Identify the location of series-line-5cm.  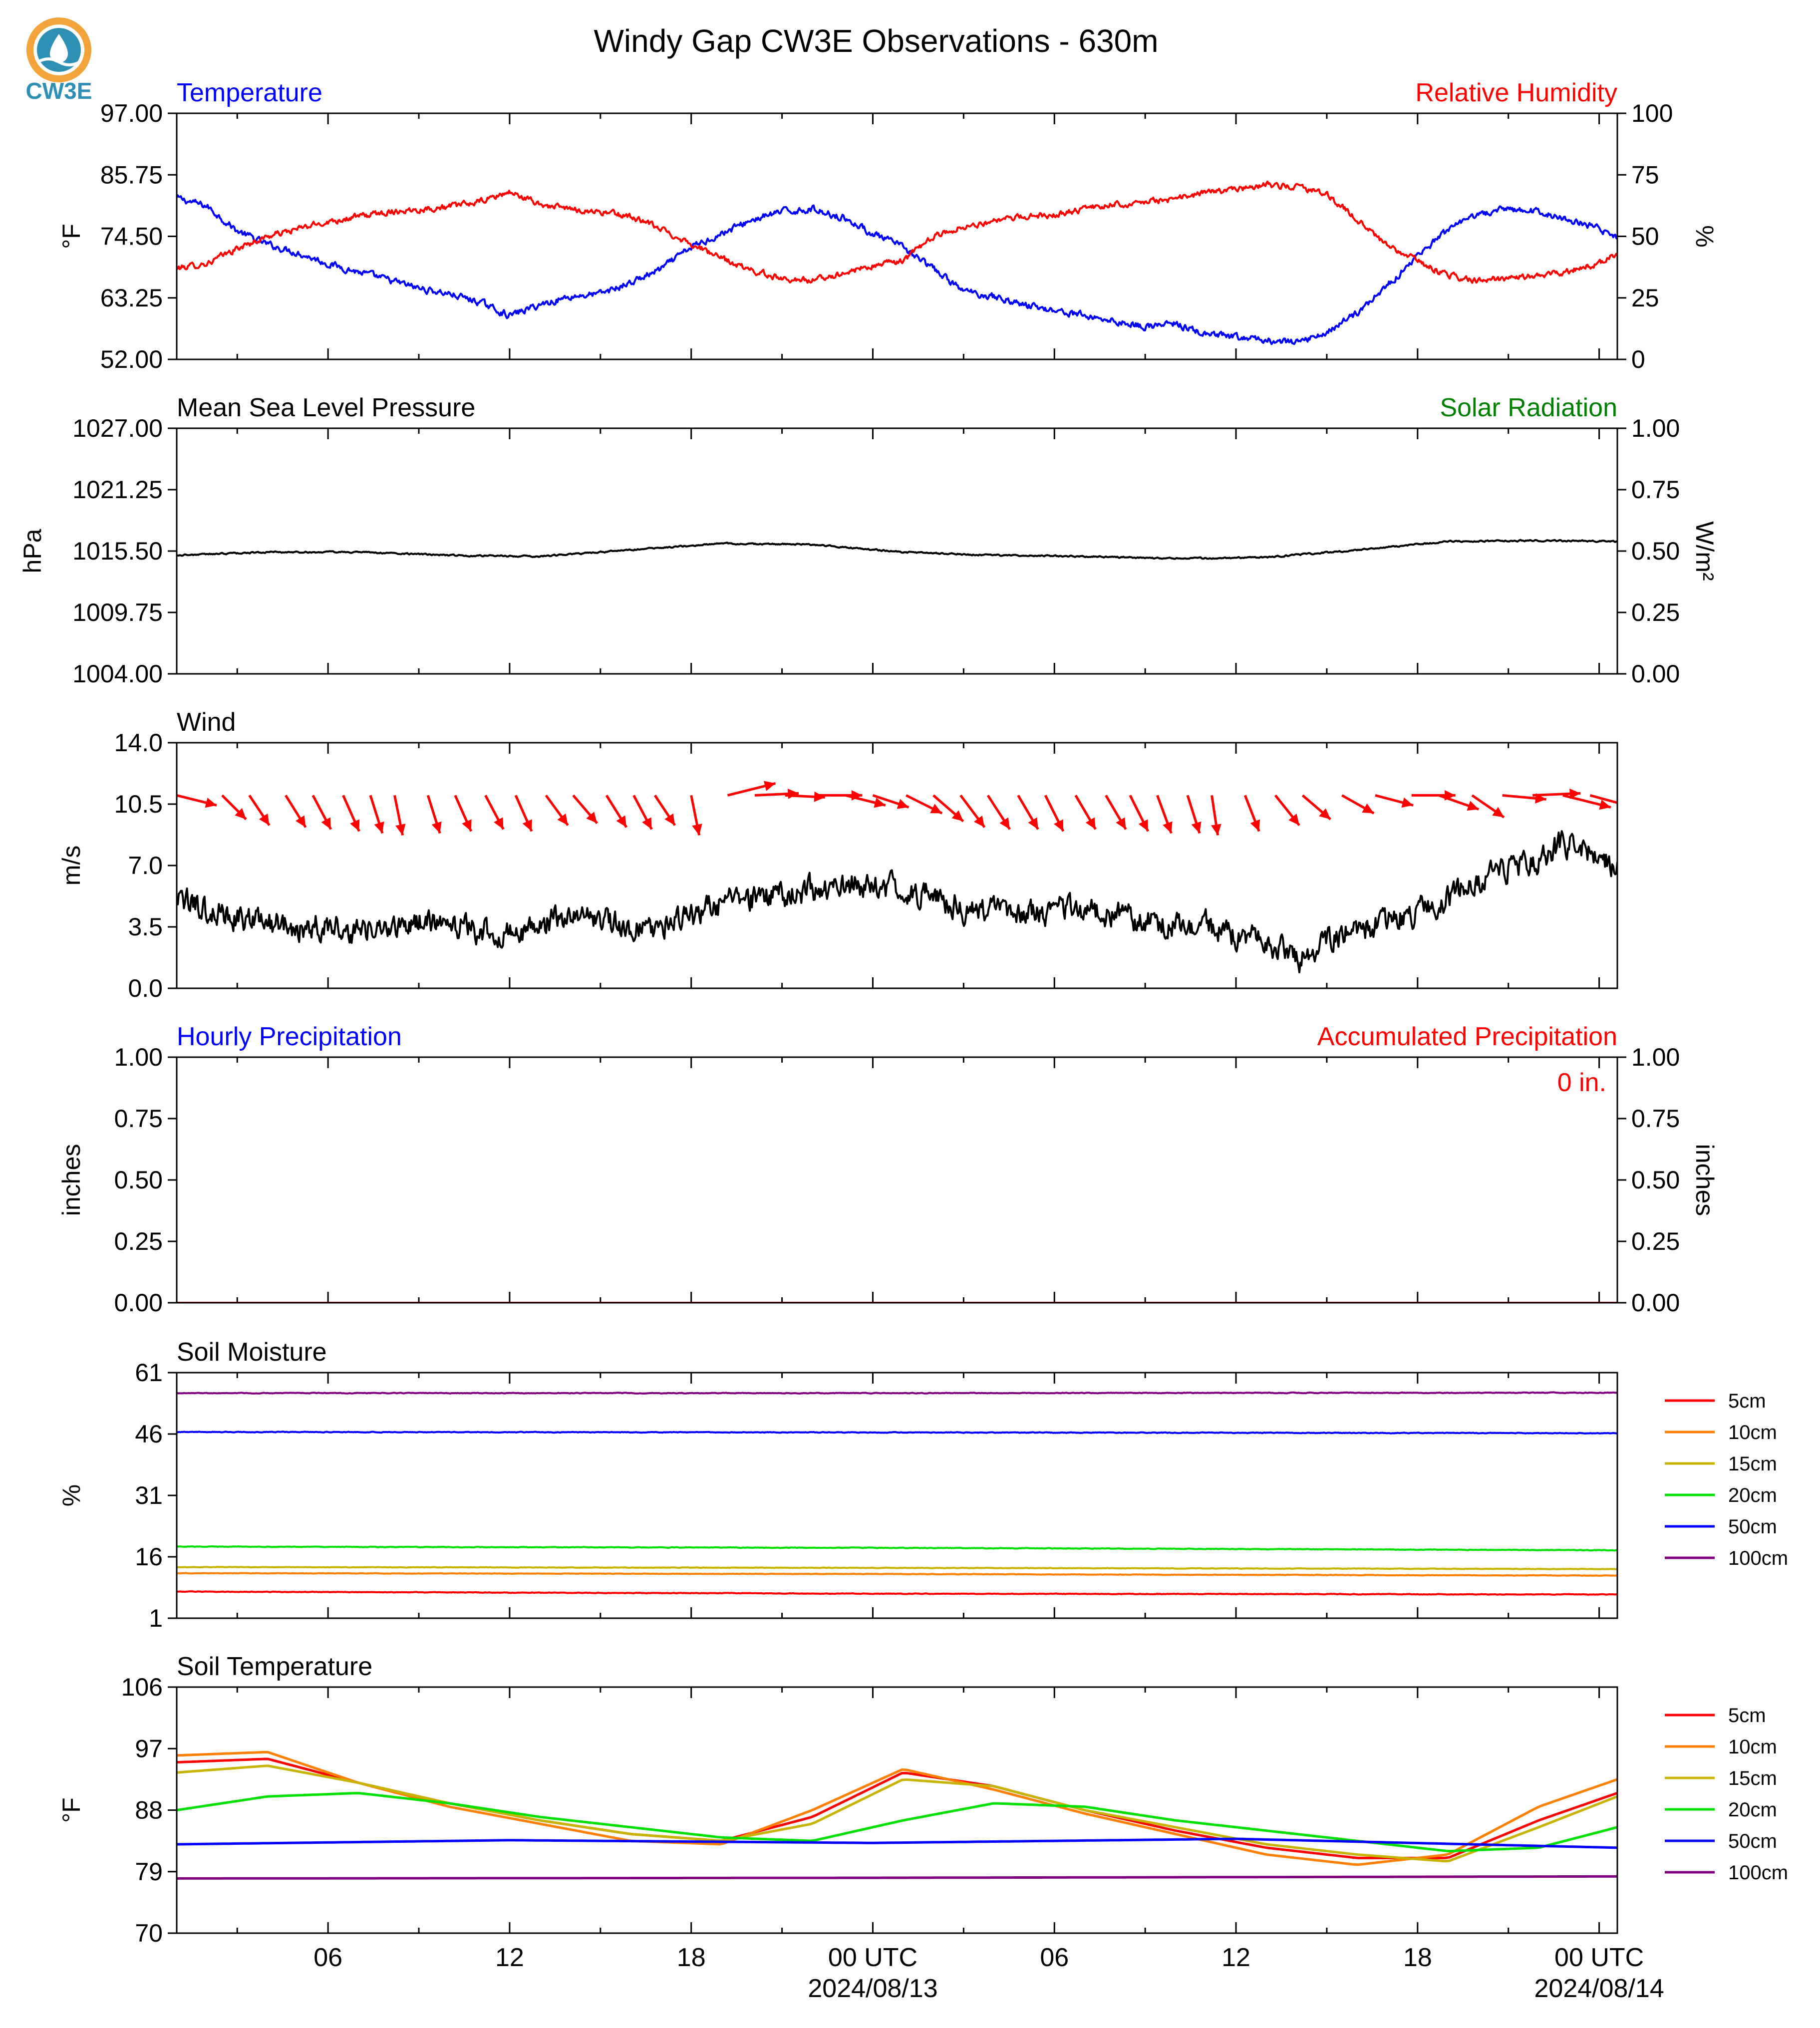
(897, 1593).